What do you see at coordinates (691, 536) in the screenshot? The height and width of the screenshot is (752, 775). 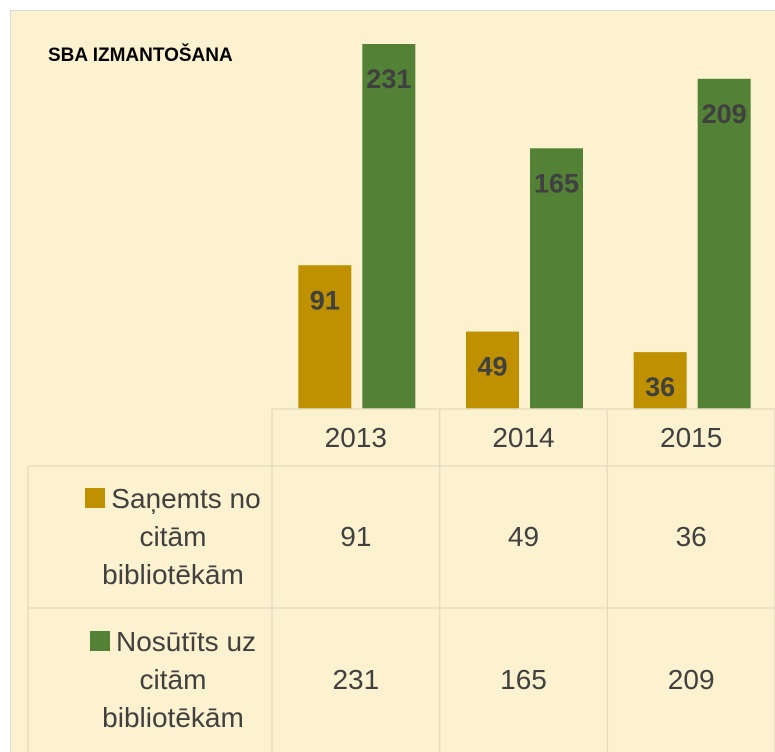 I see `table-value: 36` at bounding box center [691, 536].